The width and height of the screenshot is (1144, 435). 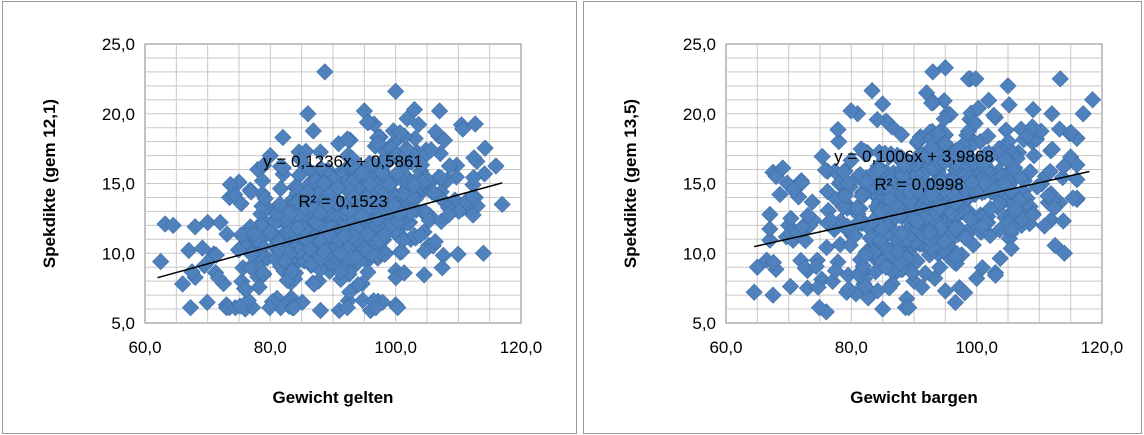 What do you see at coordinates (343, 161) in the screenshot?
I see `trendline-equation: y = 0,1236x + 0,5861` at bounding box center [343, 161].